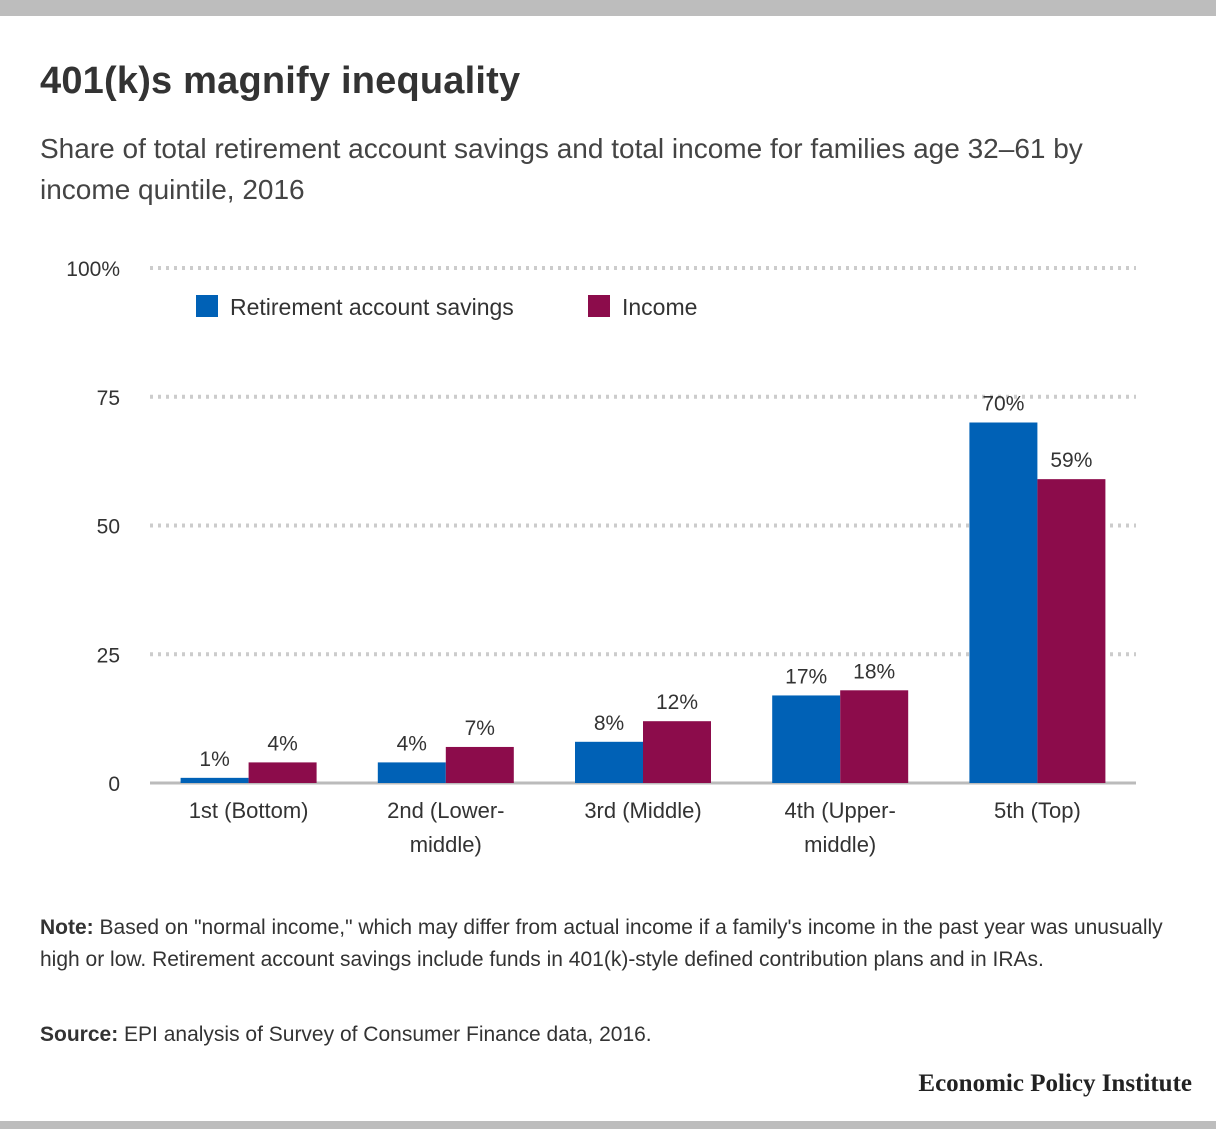 The width and height of the screenshot is (1216, 1129). What do you see at coordinates (372, 307) in the screenshot?
I see `legend-label: Retirement account savings` at bounding box center [372, 307].